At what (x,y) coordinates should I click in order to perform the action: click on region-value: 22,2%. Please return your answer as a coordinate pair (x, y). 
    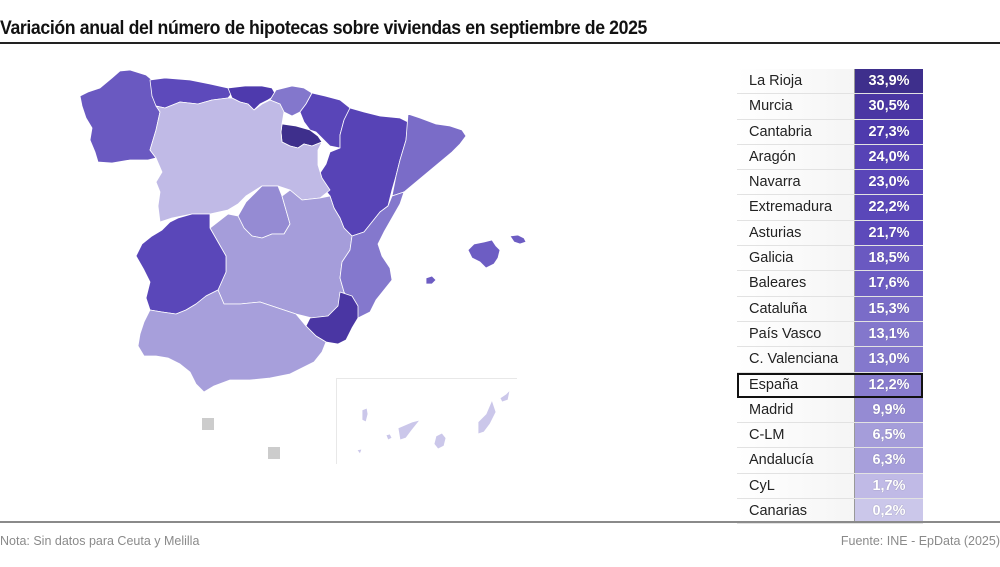
    Looking at the image, I should click on (888, 207).